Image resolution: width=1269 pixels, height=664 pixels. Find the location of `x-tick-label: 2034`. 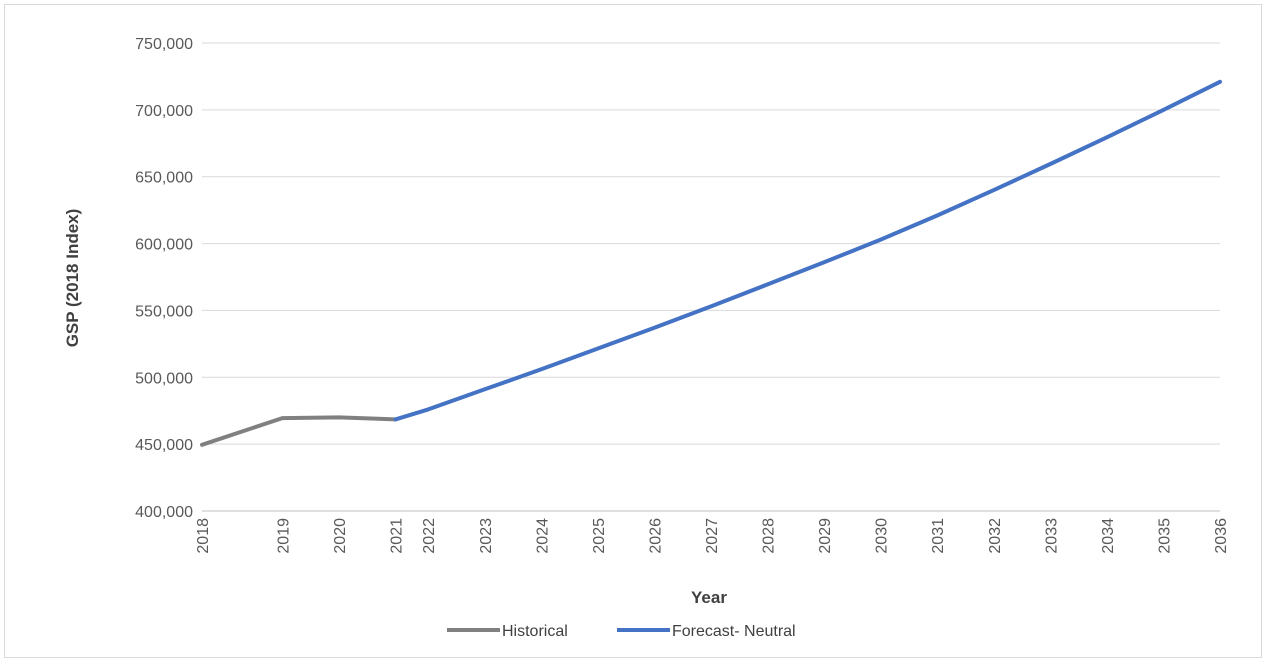

x-tick-label: 2034 is located at coordinates (1108, 536).